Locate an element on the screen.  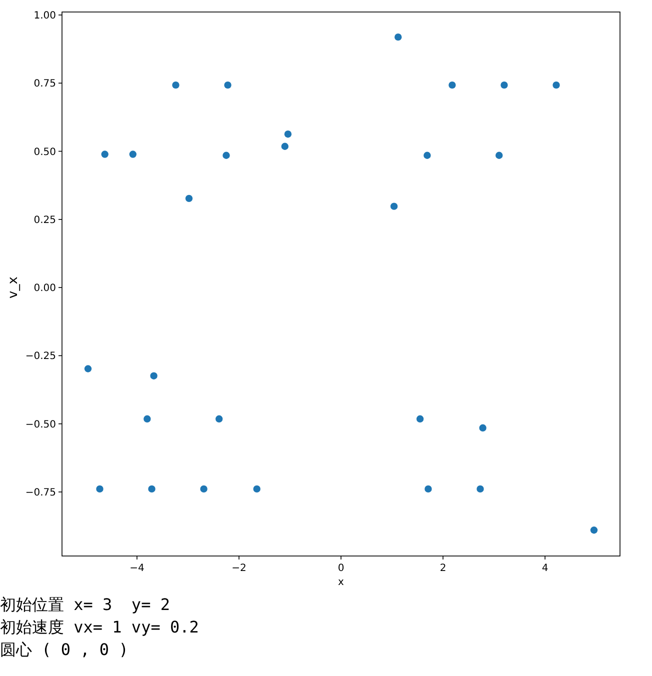
y-tick-label: 0.75 is located at coordinates (45, 84).